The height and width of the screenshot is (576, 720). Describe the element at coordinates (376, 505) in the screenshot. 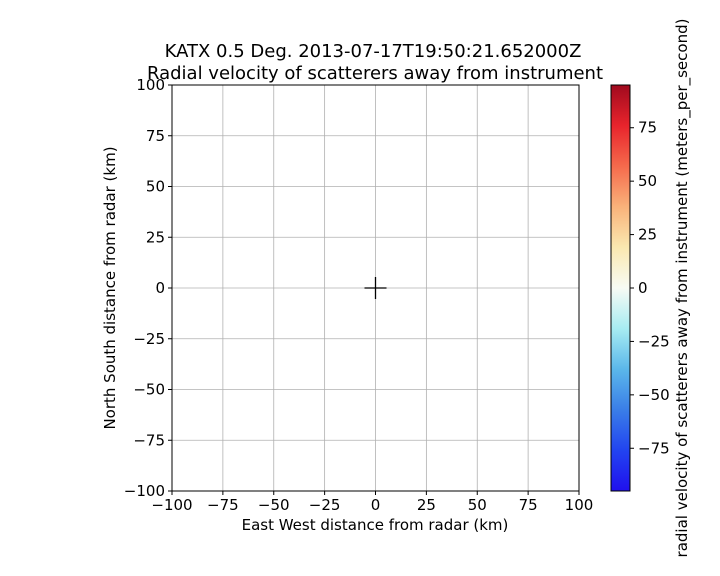

I see `x-tick-label: 0` at that location.